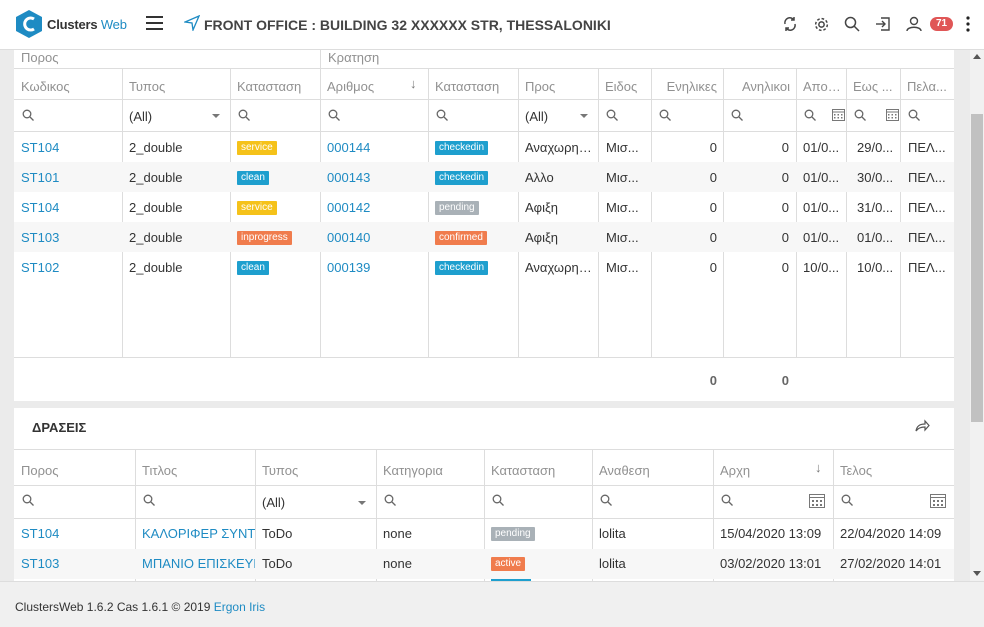 The height and width of the screenshot is (627, 984). Describe the element at coordinates (59, 427) in the screenshot. I see `actions-title: ΔΡΑΣΕΙΣ` at that location.